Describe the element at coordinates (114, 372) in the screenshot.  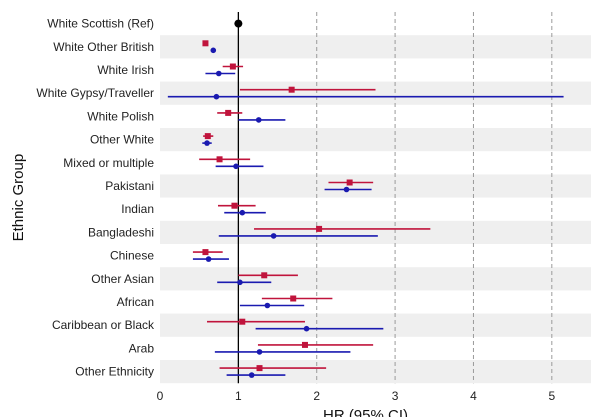
I see `y-tick-label: Other Ethnicity` at that location.